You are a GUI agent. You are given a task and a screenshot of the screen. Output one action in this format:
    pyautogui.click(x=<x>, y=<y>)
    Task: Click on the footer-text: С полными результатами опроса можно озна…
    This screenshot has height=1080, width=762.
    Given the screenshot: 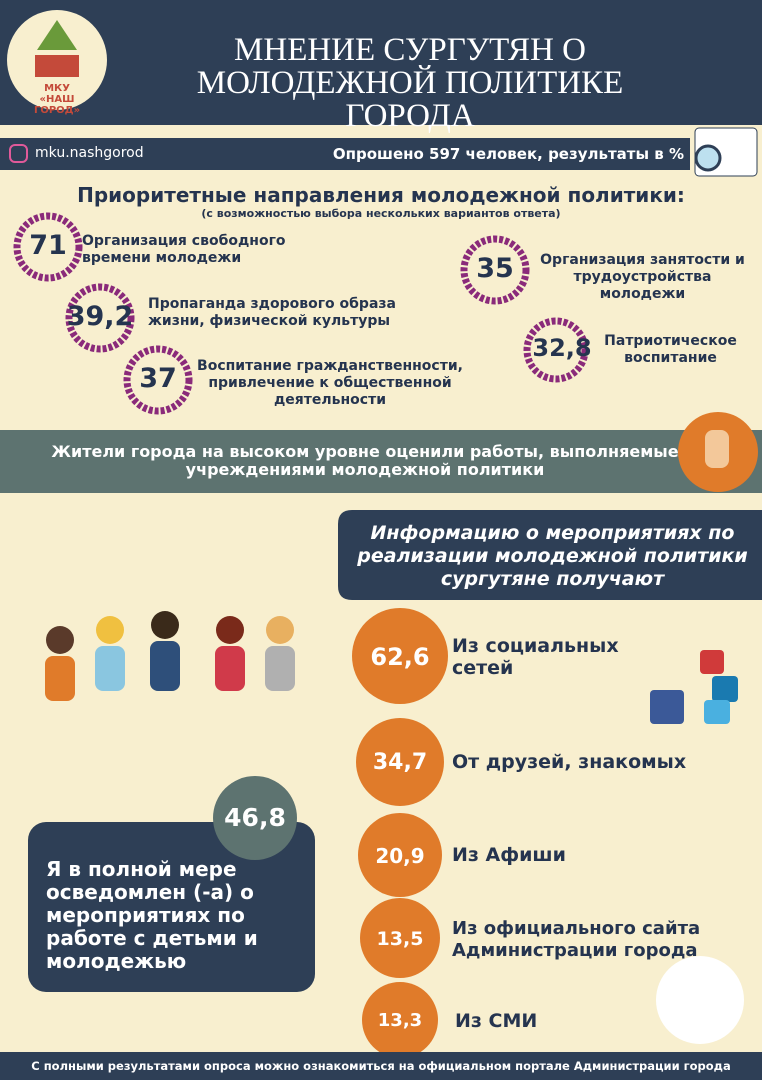 What is the action you would take?
    pyautogui.click(x=381, y=1066)
    